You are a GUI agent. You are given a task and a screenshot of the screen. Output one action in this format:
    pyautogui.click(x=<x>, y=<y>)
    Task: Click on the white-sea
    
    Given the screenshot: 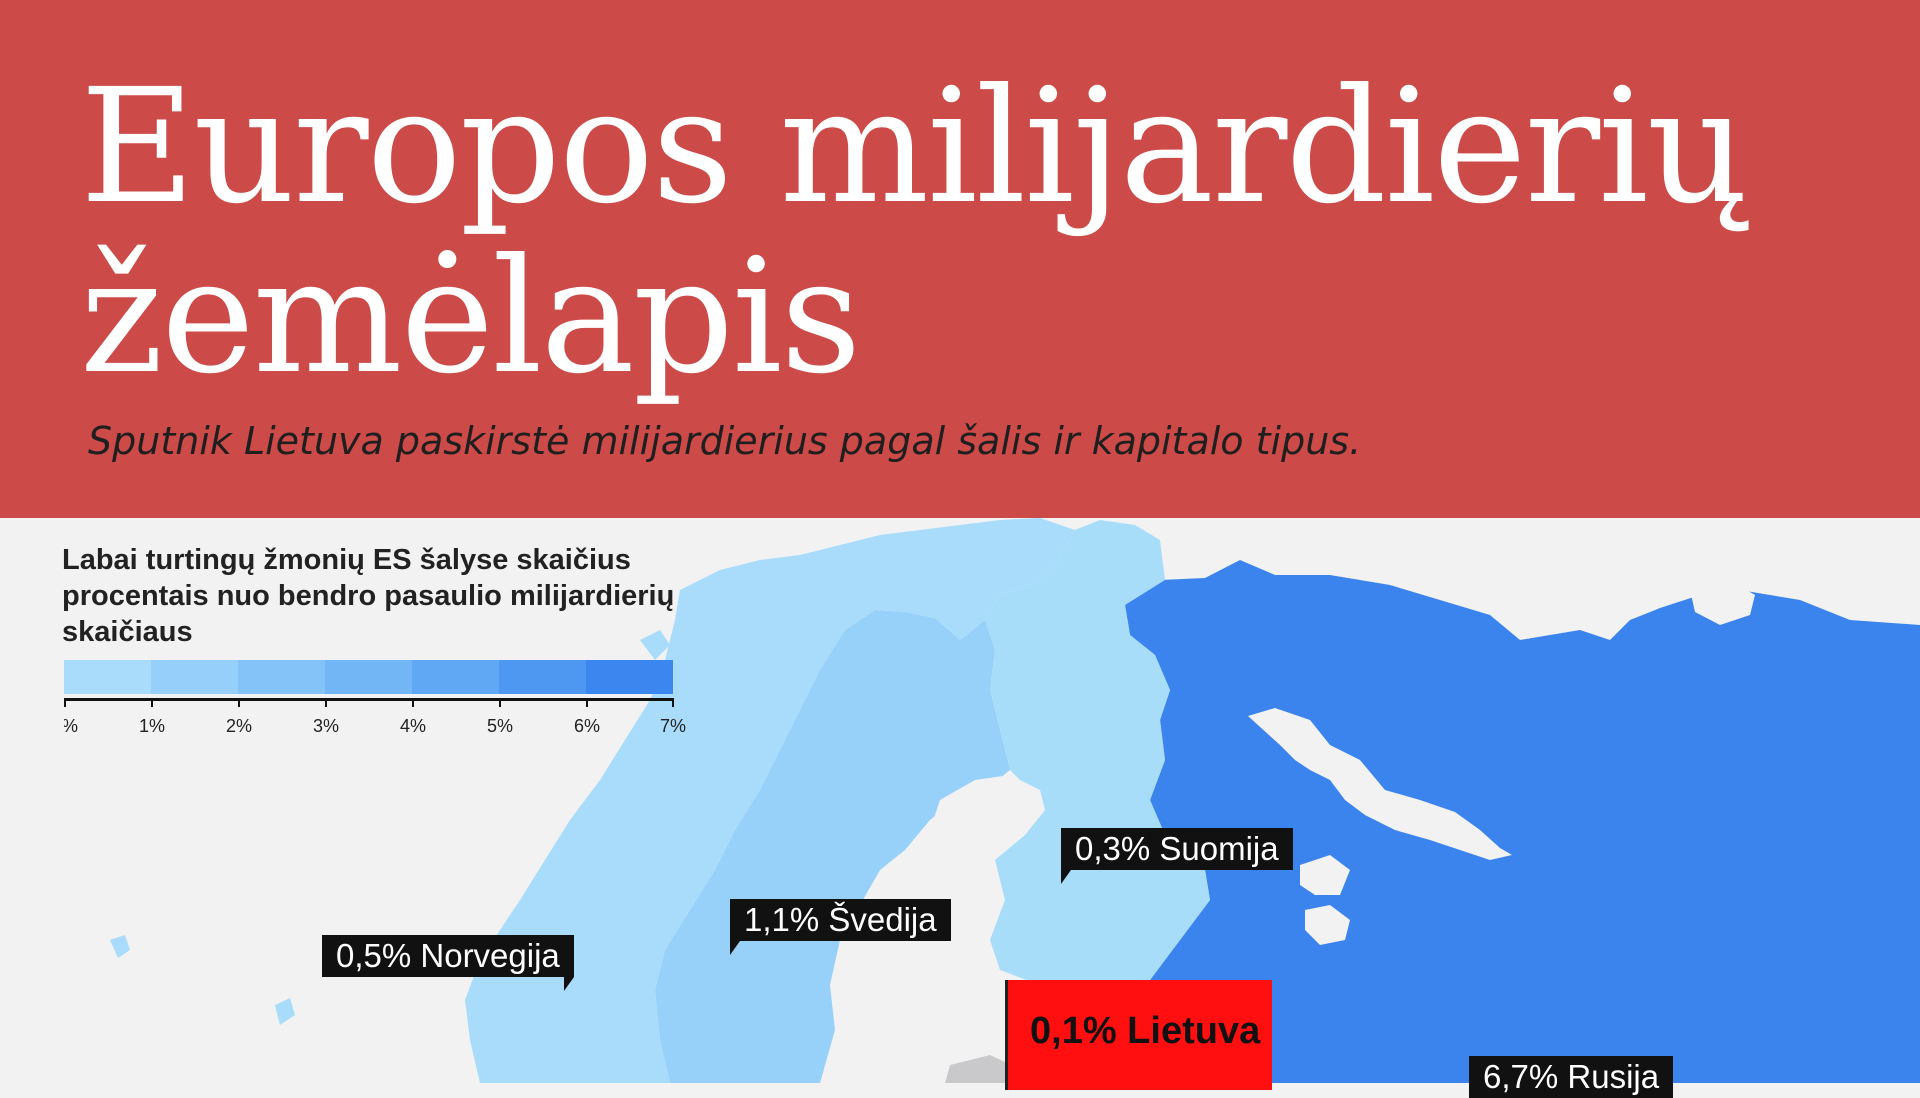 What is the action you would take?
    pyautogui.click(x=1380, y=784)
    